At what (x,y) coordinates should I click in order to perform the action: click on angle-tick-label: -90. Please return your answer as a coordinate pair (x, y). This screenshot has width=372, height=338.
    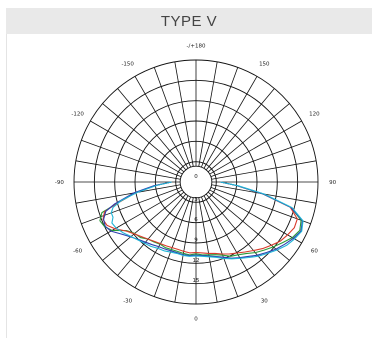
    Looking at the image, I should click on (59, 183).